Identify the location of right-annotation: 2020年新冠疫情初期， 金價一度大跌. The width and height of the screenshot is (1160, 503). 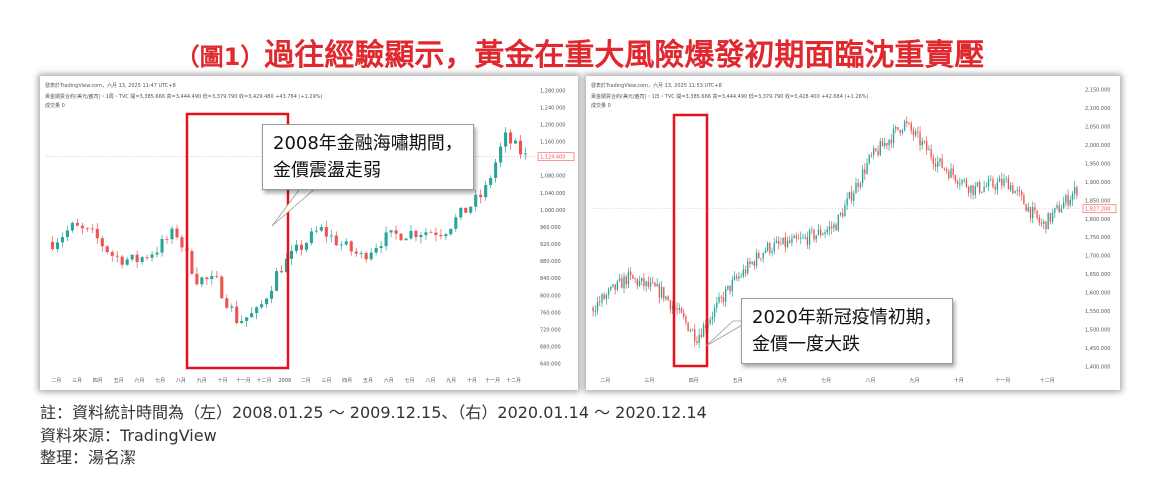
(847, 331).